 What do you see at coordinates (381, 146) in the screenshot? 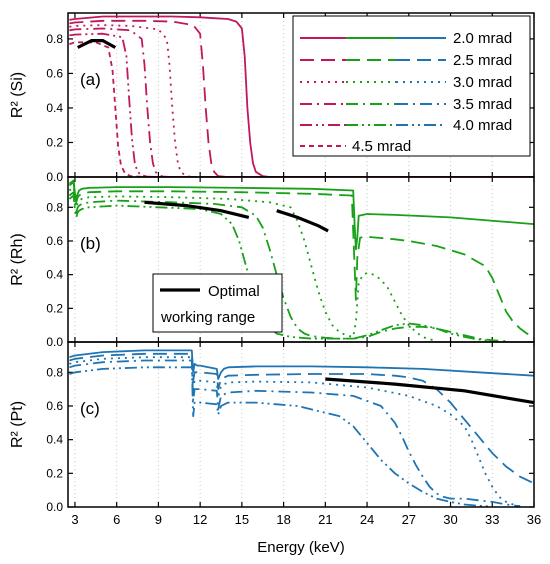
I see `legend-label: 4.5 mrad` at bounding box center [381, 146].